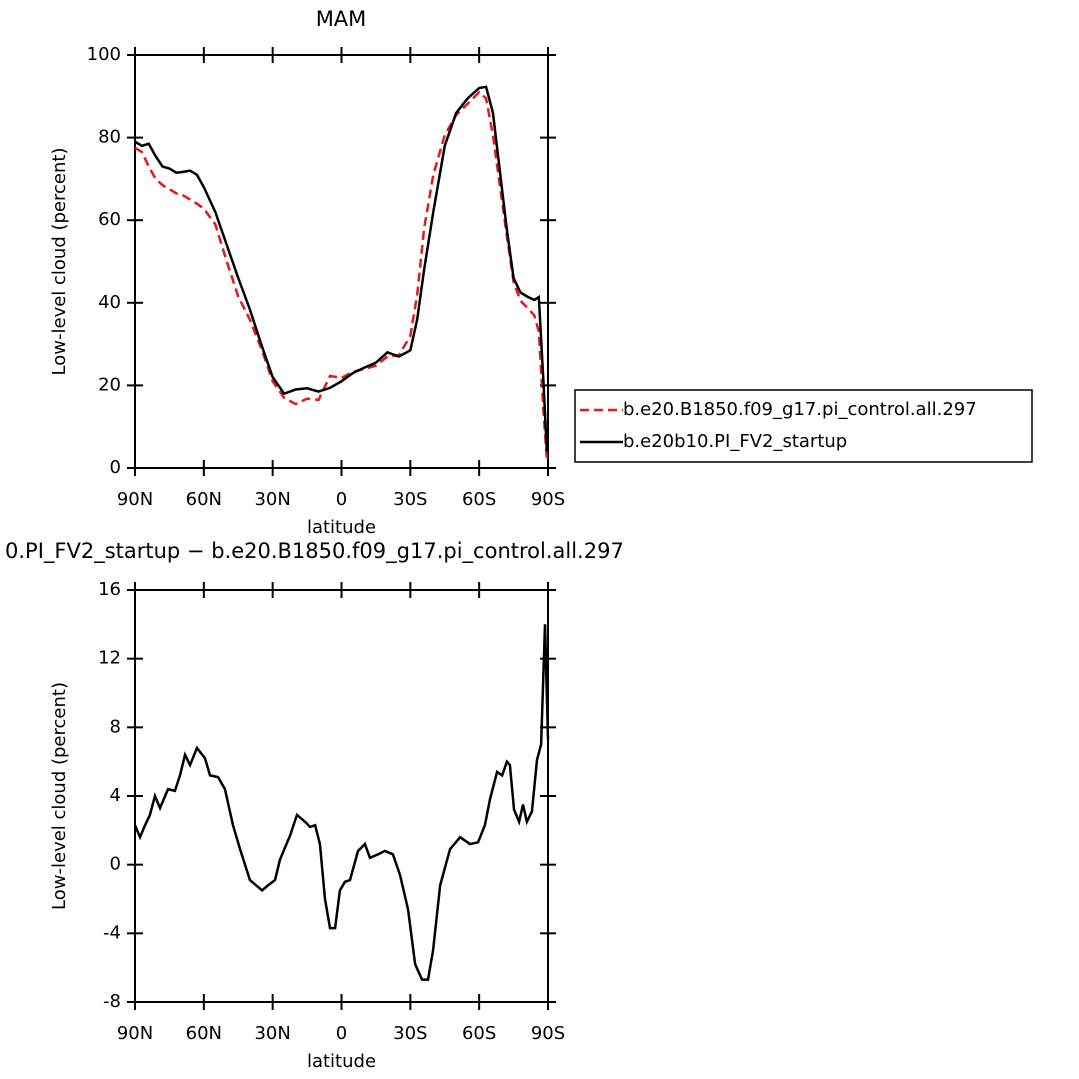  I want to click on y-tick-label: 20, so click(109, 384).